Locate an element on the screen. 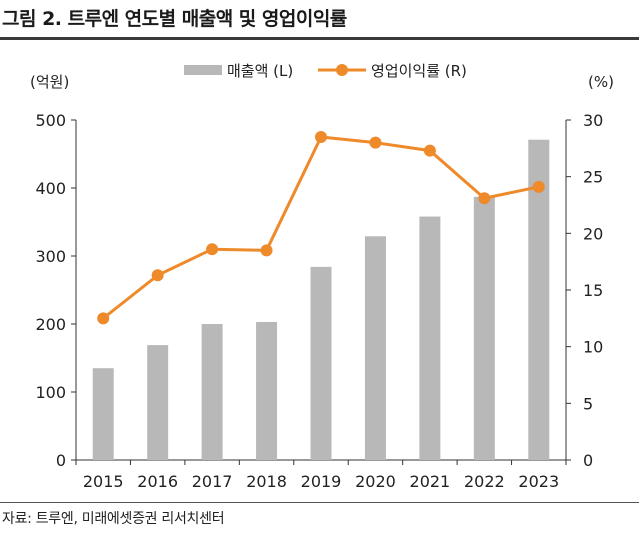  legend-label-bar: 매출액 (L) is located at coordinates (260, 71).